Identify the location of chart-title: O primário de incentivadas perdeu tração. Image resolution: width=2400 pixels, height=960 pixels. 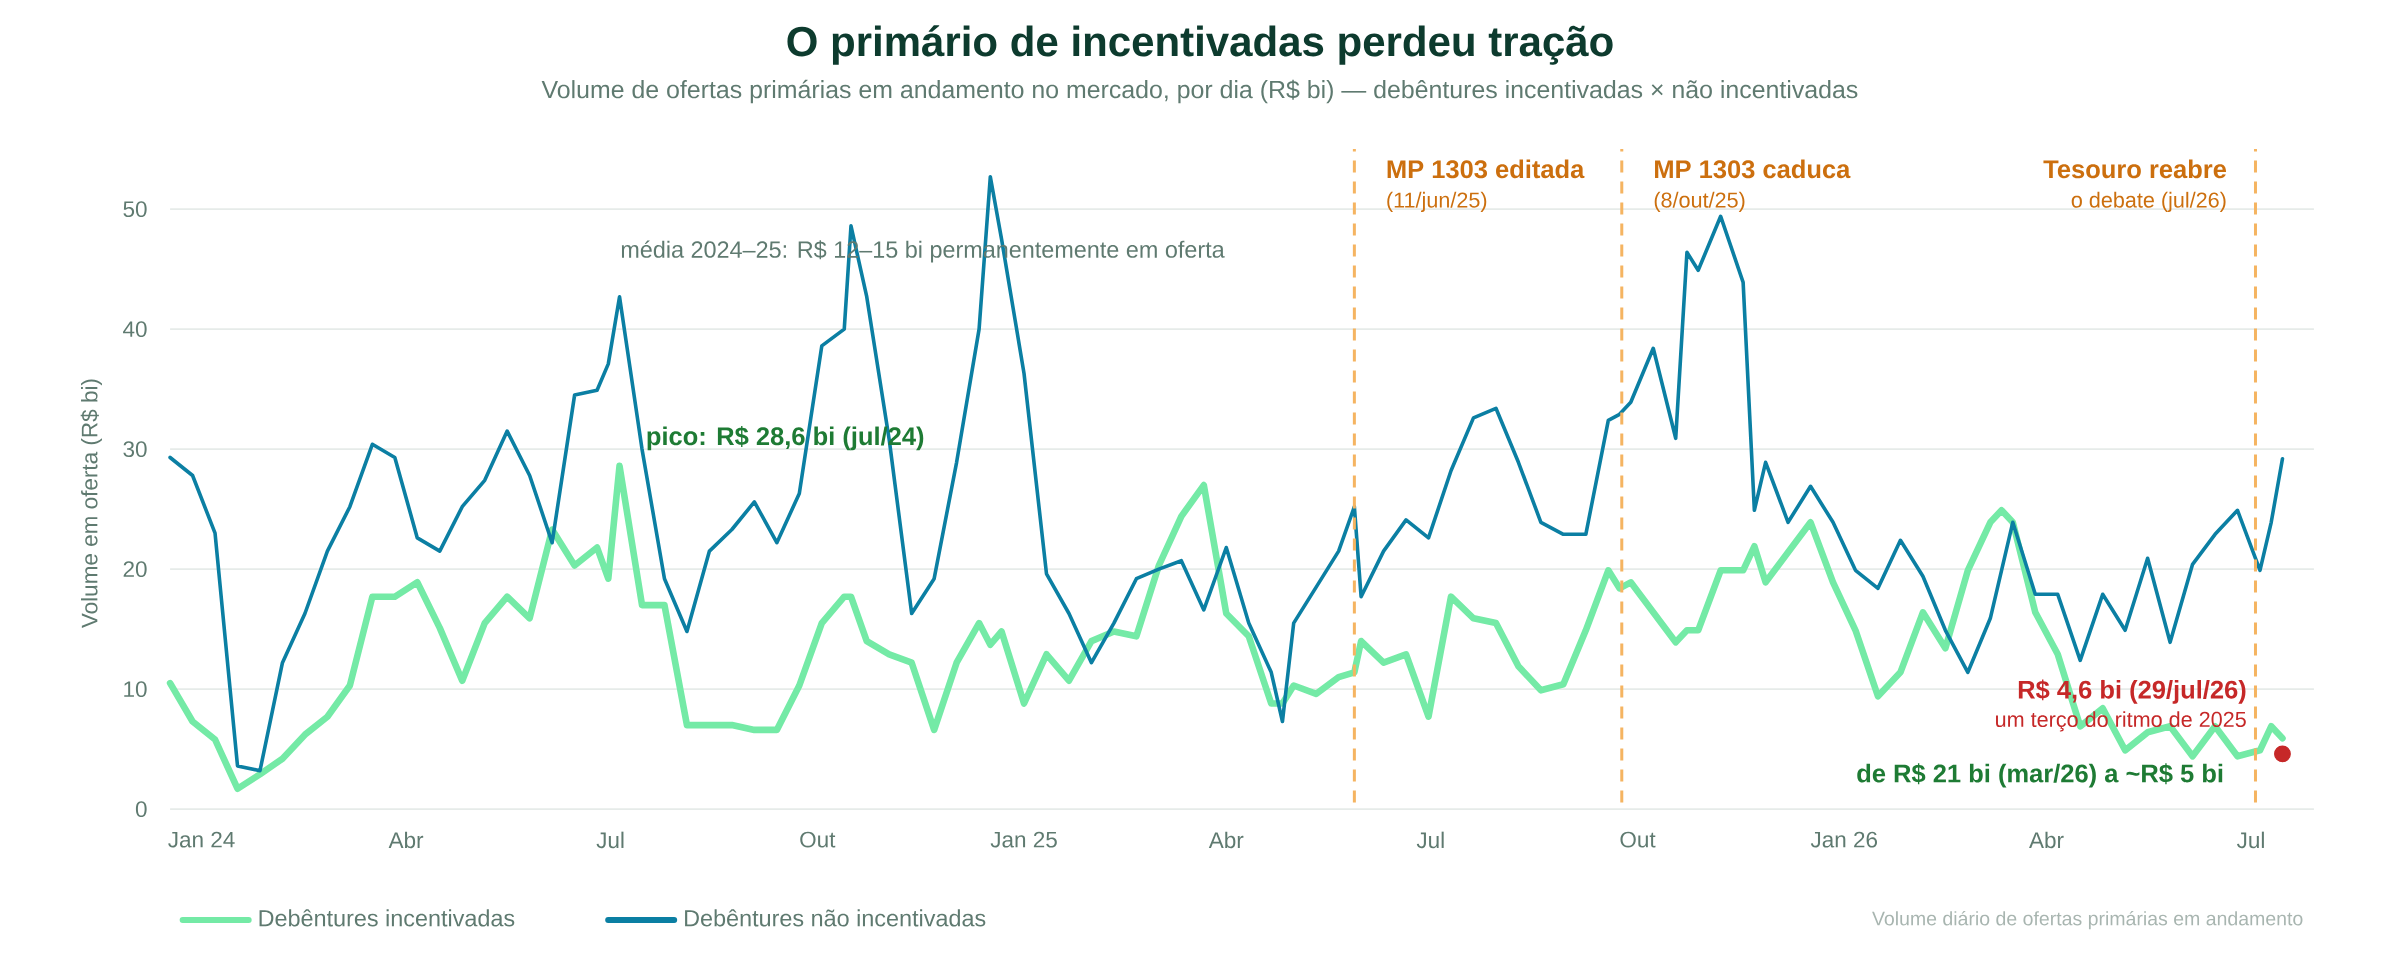
(1200, 45).